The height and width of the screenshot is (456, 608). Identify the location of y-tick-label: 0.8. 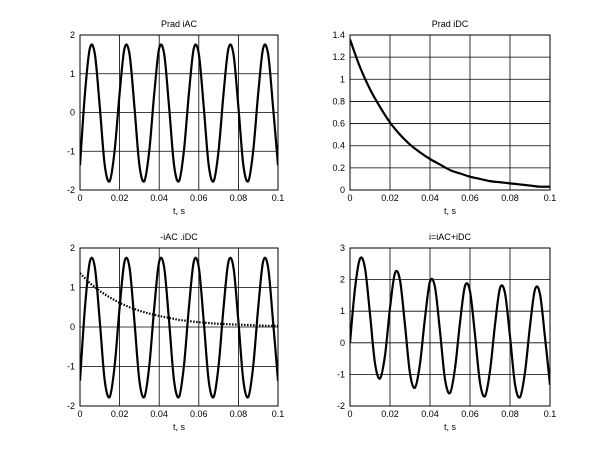
(338, 101).